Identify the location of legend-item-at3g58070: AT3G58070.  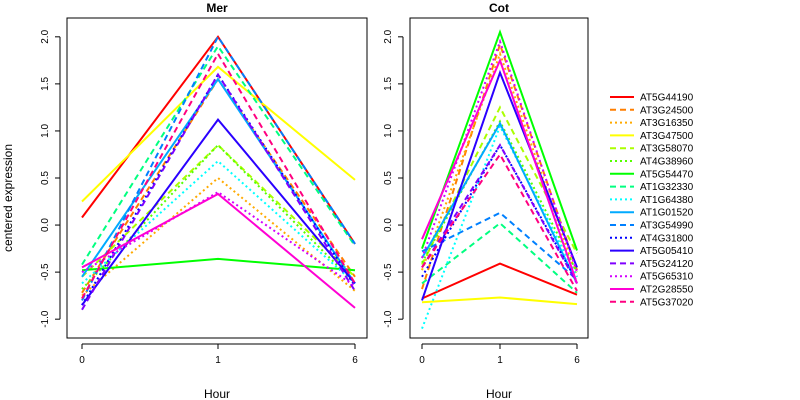
(652, 149).